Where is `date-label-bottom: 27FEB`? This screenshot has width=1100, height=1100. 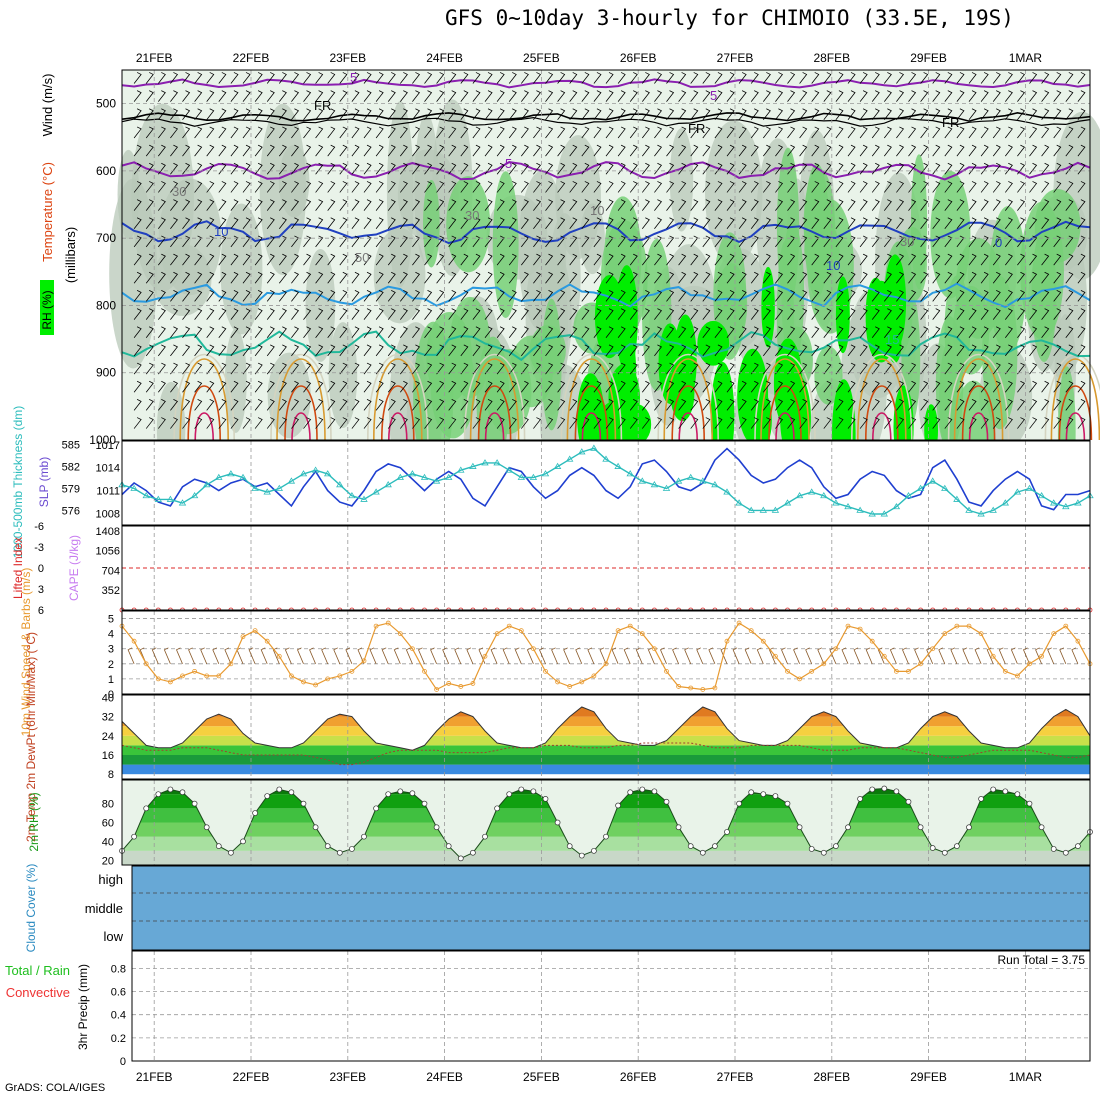 date-label-bottom: 27FEB is located at coordinates (735, 1077).